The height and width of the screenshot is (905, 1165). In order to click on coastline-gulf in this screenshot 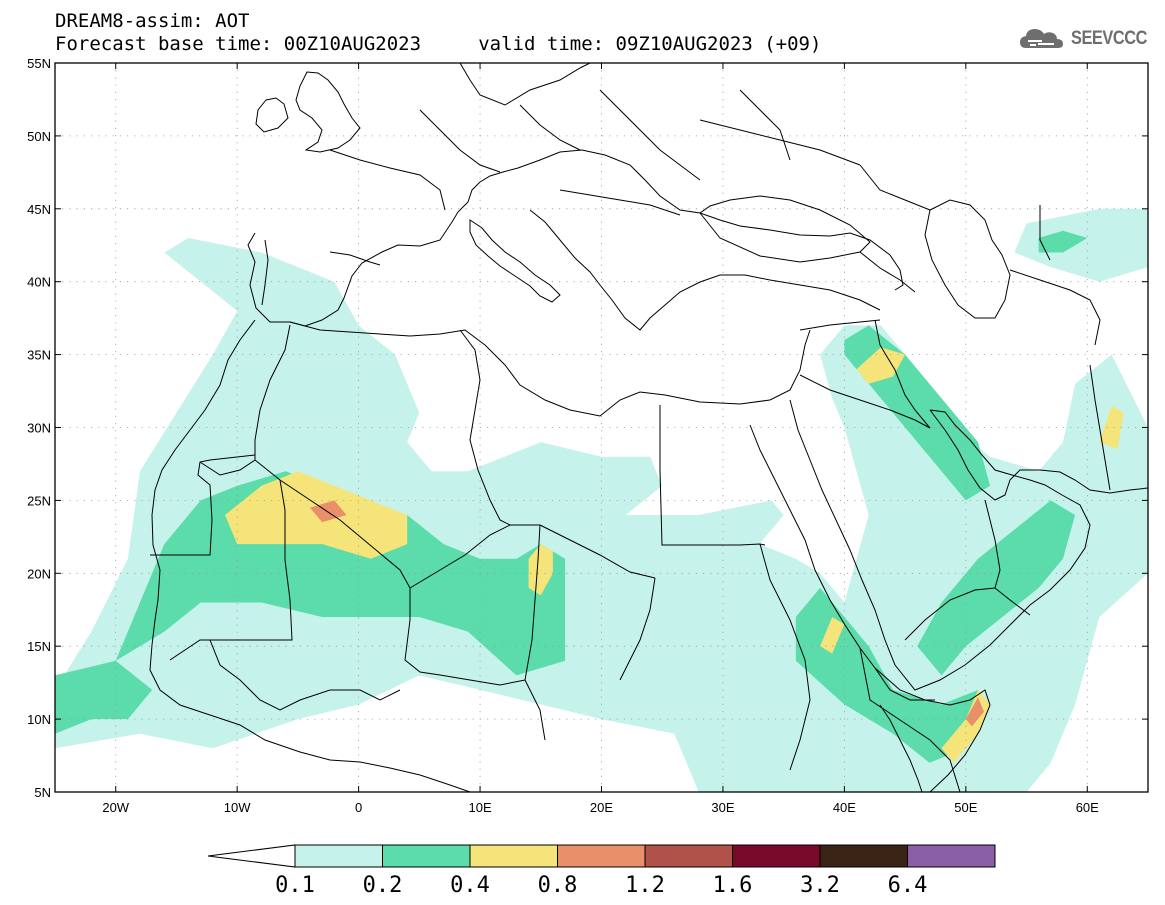, I will do `click(1038, 455)`.